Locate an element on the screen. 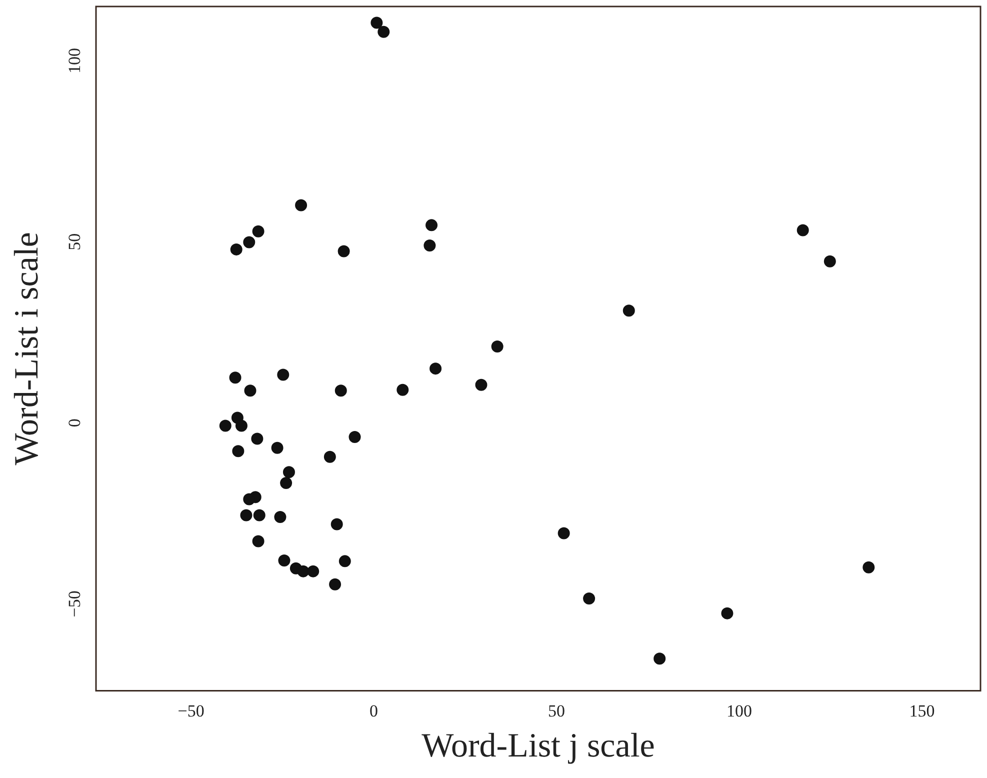  x-tick-label: 50 is located at coordinates (557, 710).